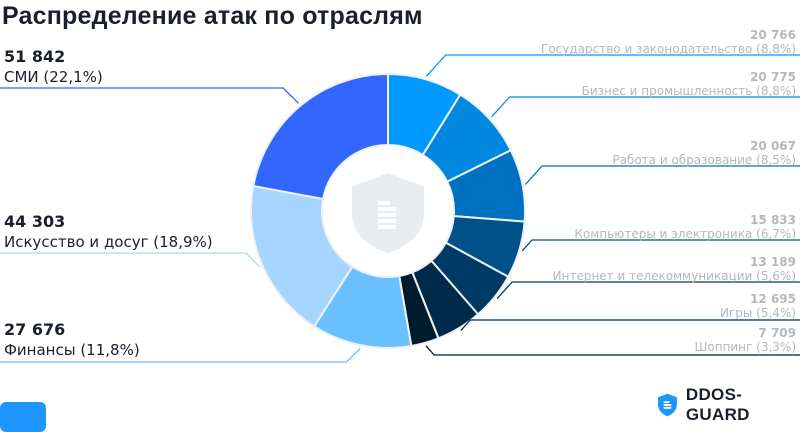 The image size is (800, 432). What do you see at coordinates (704, 160) in the screenshot?
I see `label-text: Работа и образование (8,5%)` at bounding box center [704, 160].